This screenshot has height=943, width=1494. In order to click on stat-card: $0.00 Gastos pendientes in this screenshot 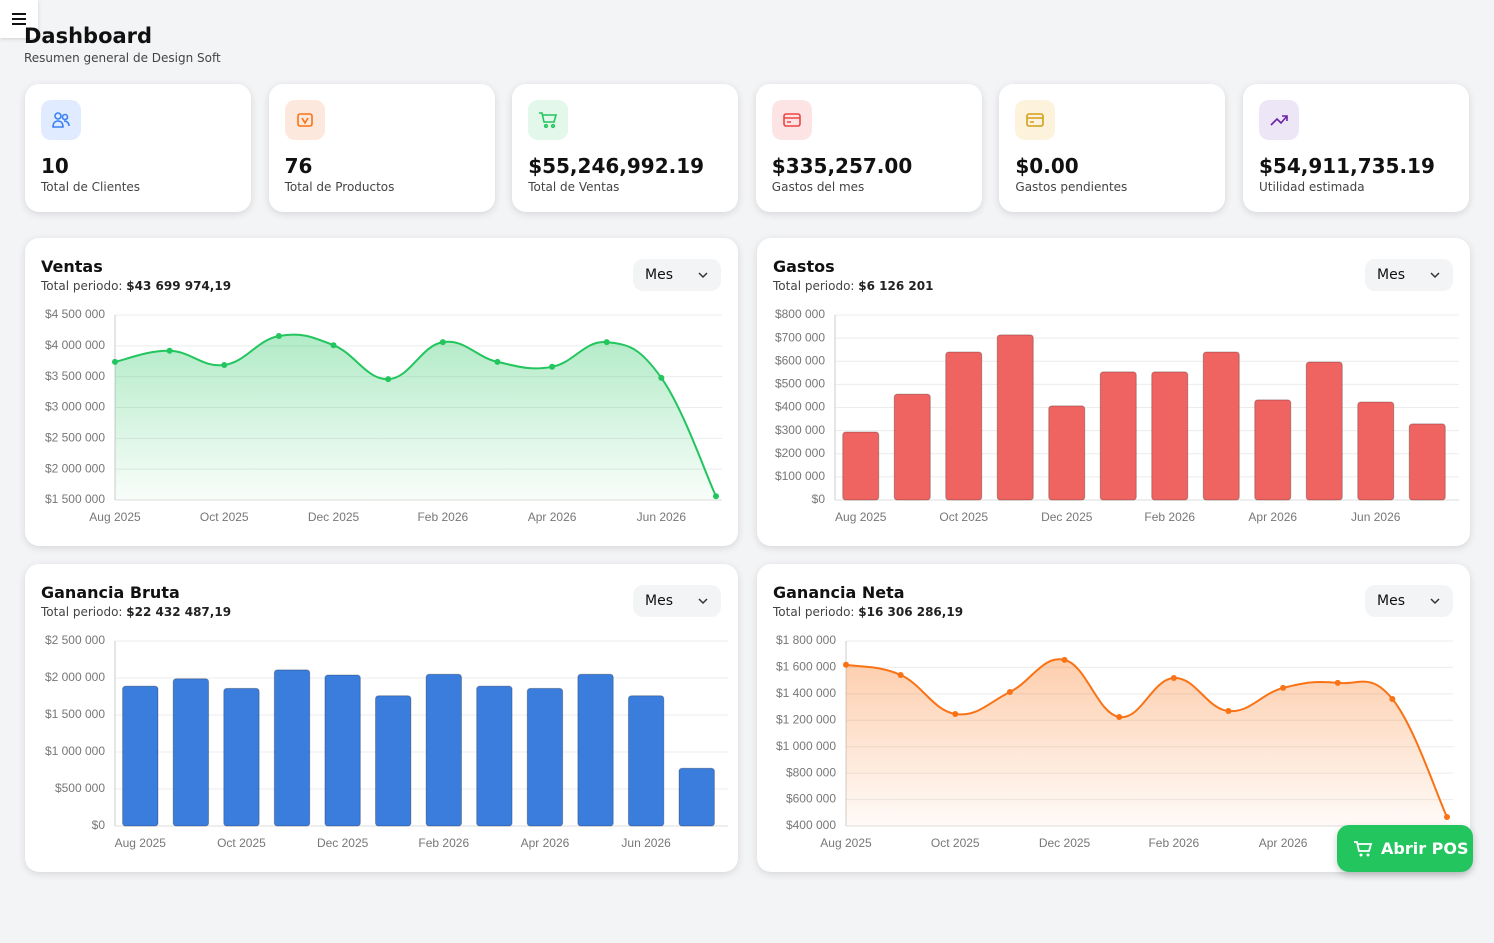, I will do `click(1112, 148)`.